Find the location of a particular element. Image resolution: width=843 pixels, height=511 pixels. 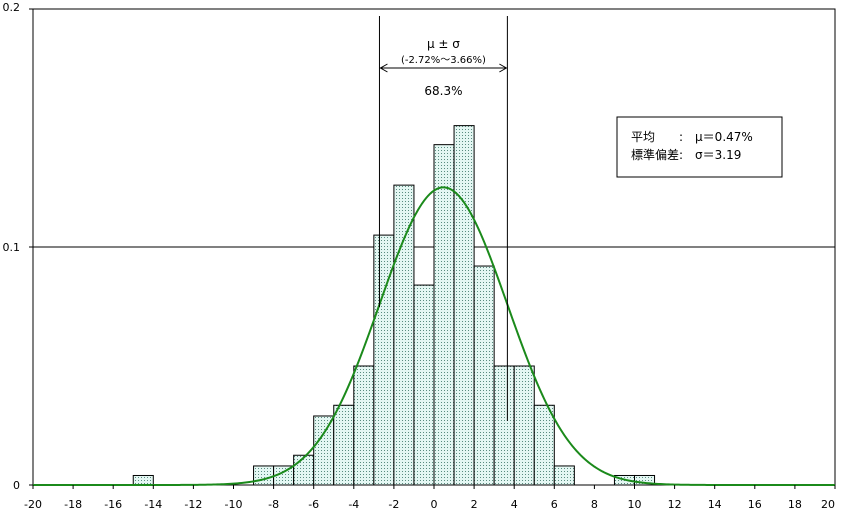

x-tick-label: -14 is located at coordinates (153, 504).